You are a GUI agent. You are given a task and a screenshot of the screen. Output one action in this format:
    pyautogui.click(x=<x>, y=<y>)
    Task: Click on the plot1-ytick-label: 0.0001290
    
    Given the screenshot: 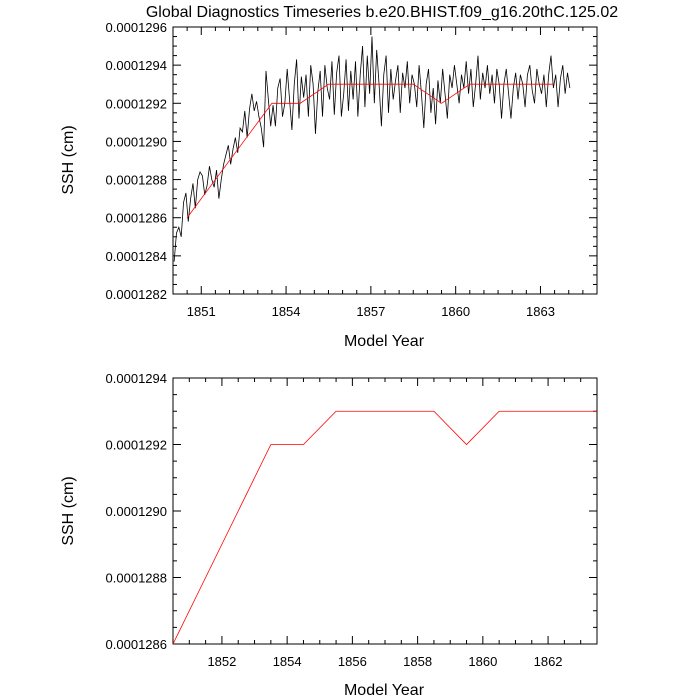 What is the action you would take?
    pyautogui.click(x=136, y=141)
    